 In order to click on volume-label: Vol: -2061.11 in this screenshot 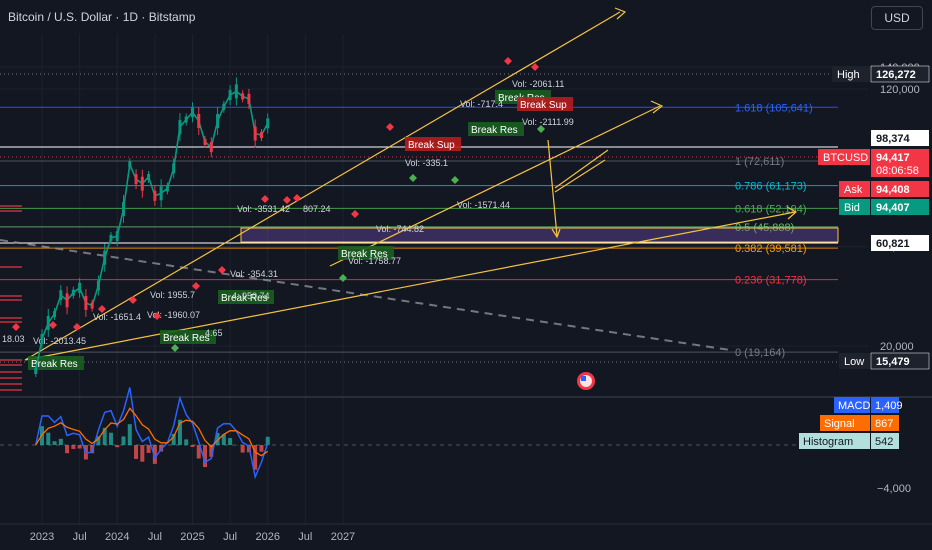, I will do `click(538, 84)`.